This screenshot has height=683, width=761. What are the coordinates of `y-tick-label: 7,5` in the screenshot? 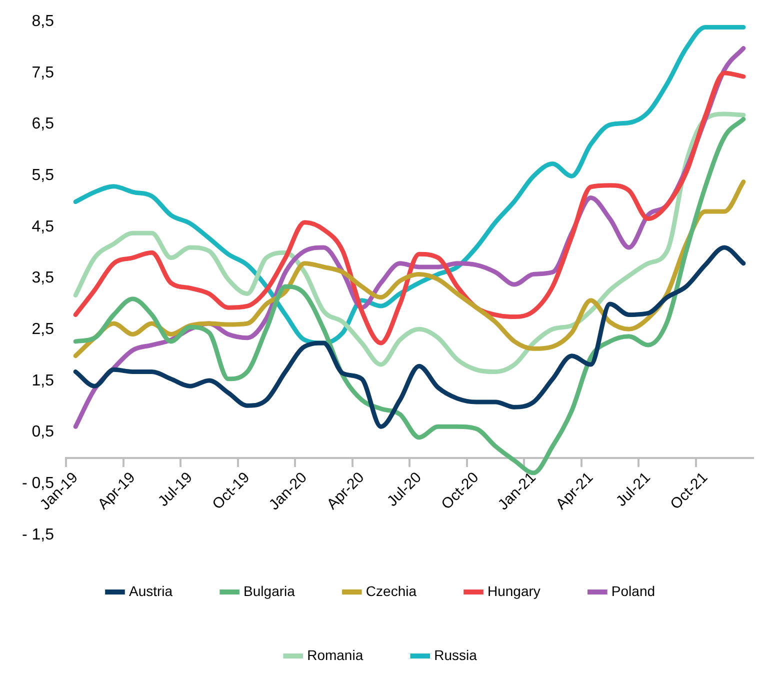 It's located at (43, 73).